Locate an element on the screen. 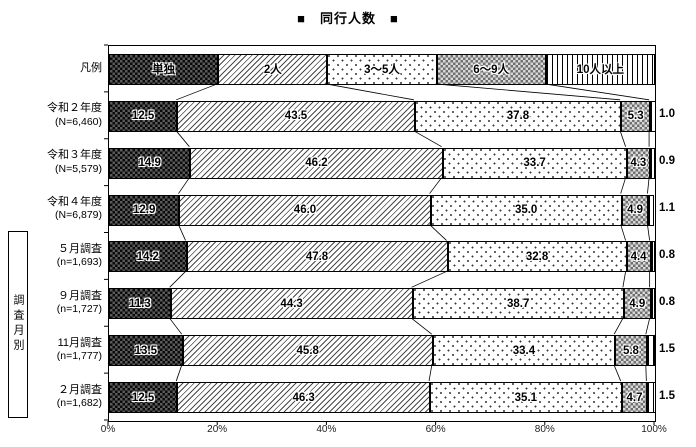 The width and height of the screenshot is (696, 447). bar-row: 12.5 43.5 37.8 5.3 is located at coordinates (382, 116).